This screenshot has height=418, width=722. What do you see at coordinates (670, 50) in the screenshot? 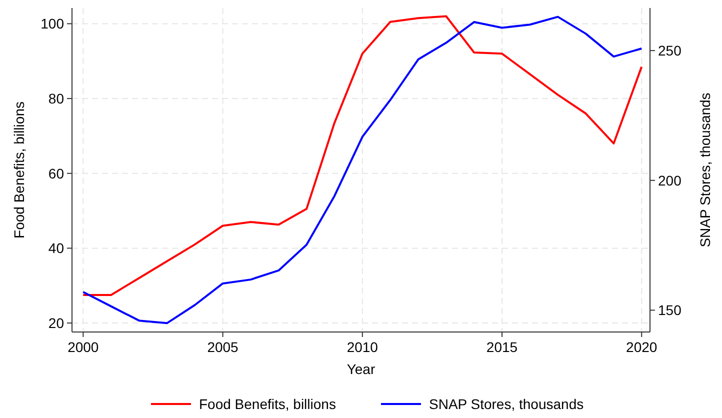
I see `y2-tick-label: 250` at bounding box center [670, 50].